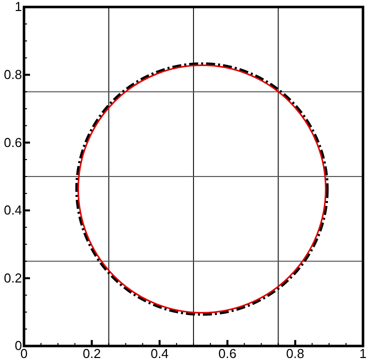 Image resolution: width=374 pixels, height=363 pixels. I want to click on x-tick-label: 0.8, so click(295, 354).